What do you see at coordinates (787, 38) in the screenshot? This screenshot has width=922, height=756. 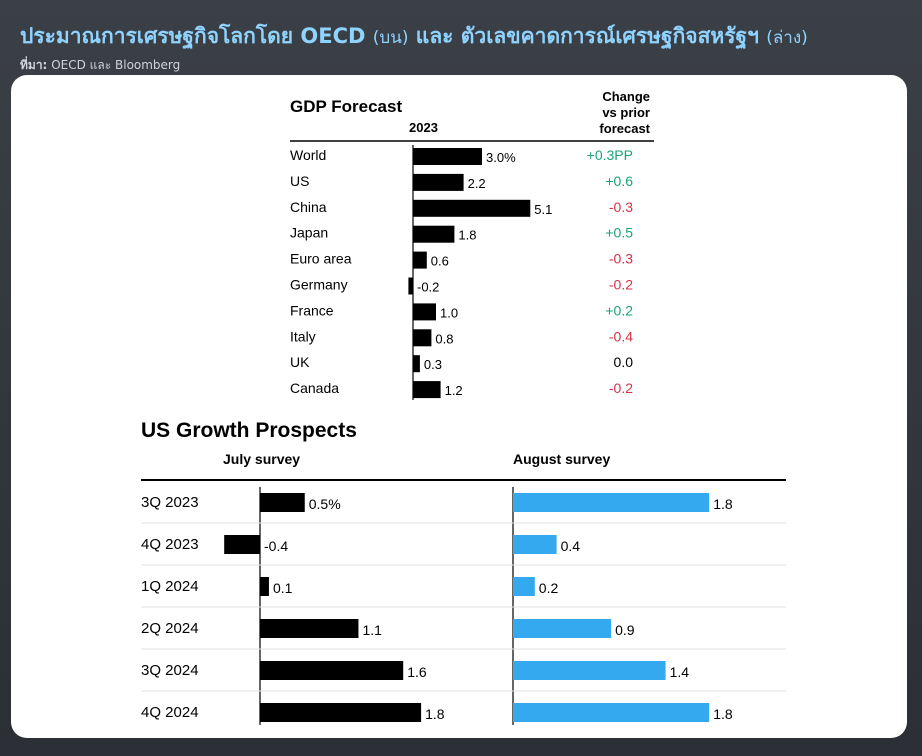 I see `title-bottom-note: (ล่าง)` at bounding box center [787, 38].